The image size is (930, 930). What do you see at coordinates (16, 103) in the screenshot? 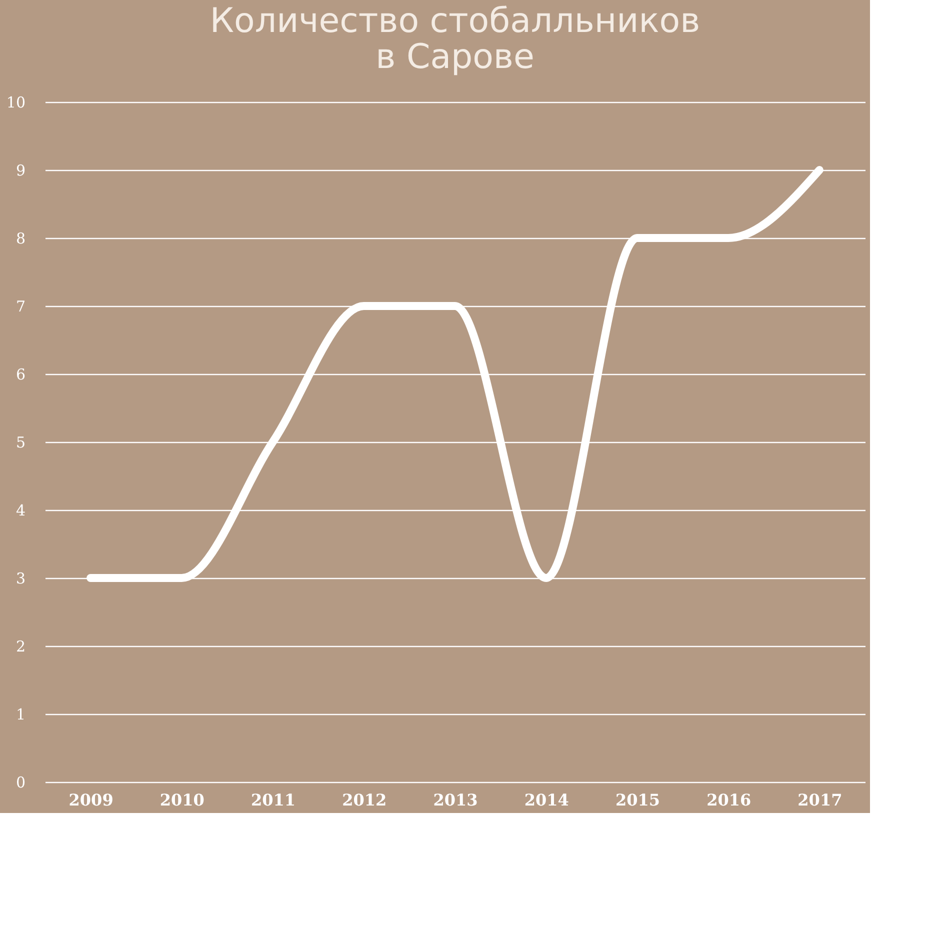
I see `y-tick-label: 10` at bounding box center [16, 103].